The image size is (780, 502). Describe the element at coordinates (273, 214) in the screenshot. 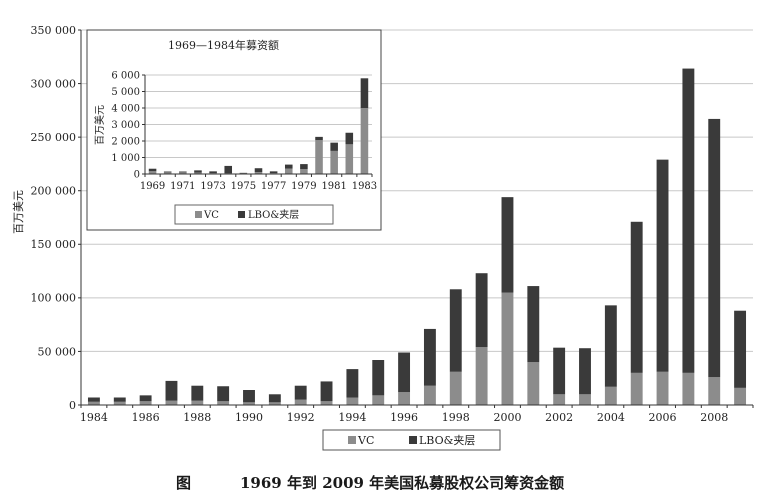

I see `inset-legend-label-lbo: LBO&夹层` at that location.